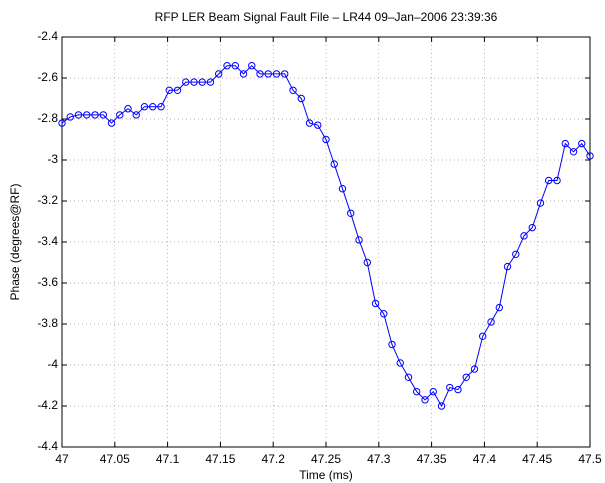 This screenshot has height=483, width=605. Describe the element at coordinates (485, 459) in the screenshot. I see `x-tick-label: 47.4` at that location.